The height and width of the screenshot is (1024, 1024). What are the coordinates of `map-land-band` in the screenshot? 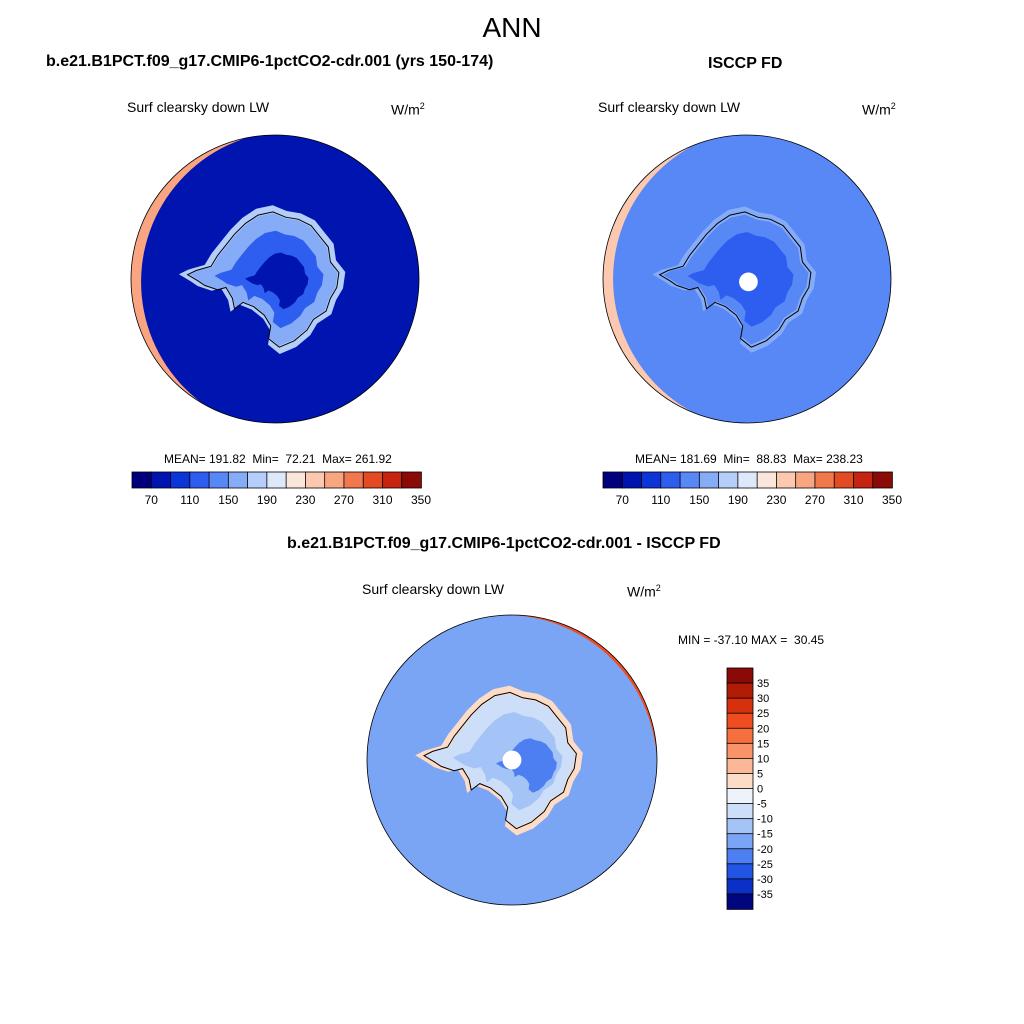 It's located at (277, 281).